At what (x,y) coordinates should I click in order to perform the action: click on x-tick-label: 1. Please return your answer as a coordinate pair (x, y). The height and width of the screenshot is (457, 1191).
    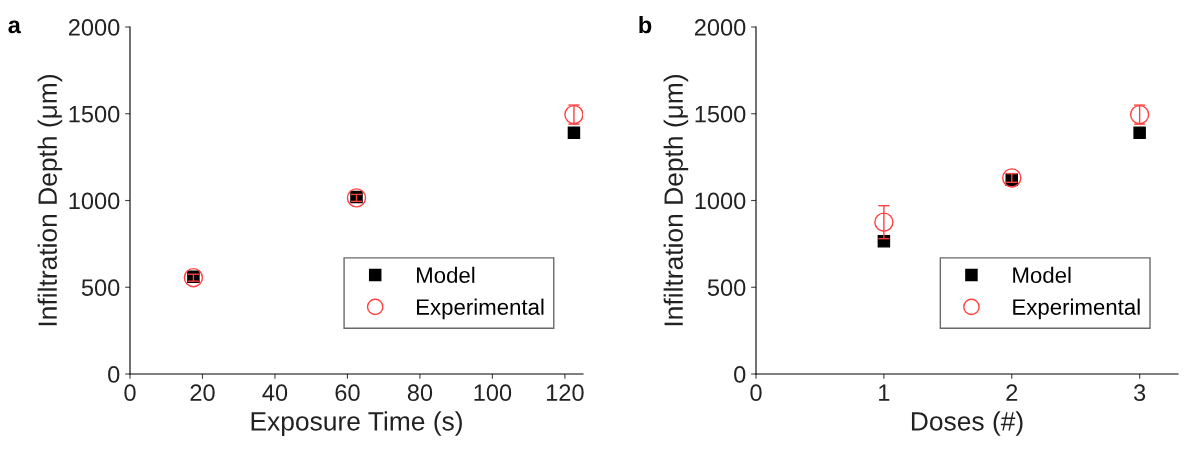
    Looking at the image, I should click on (884, 392).